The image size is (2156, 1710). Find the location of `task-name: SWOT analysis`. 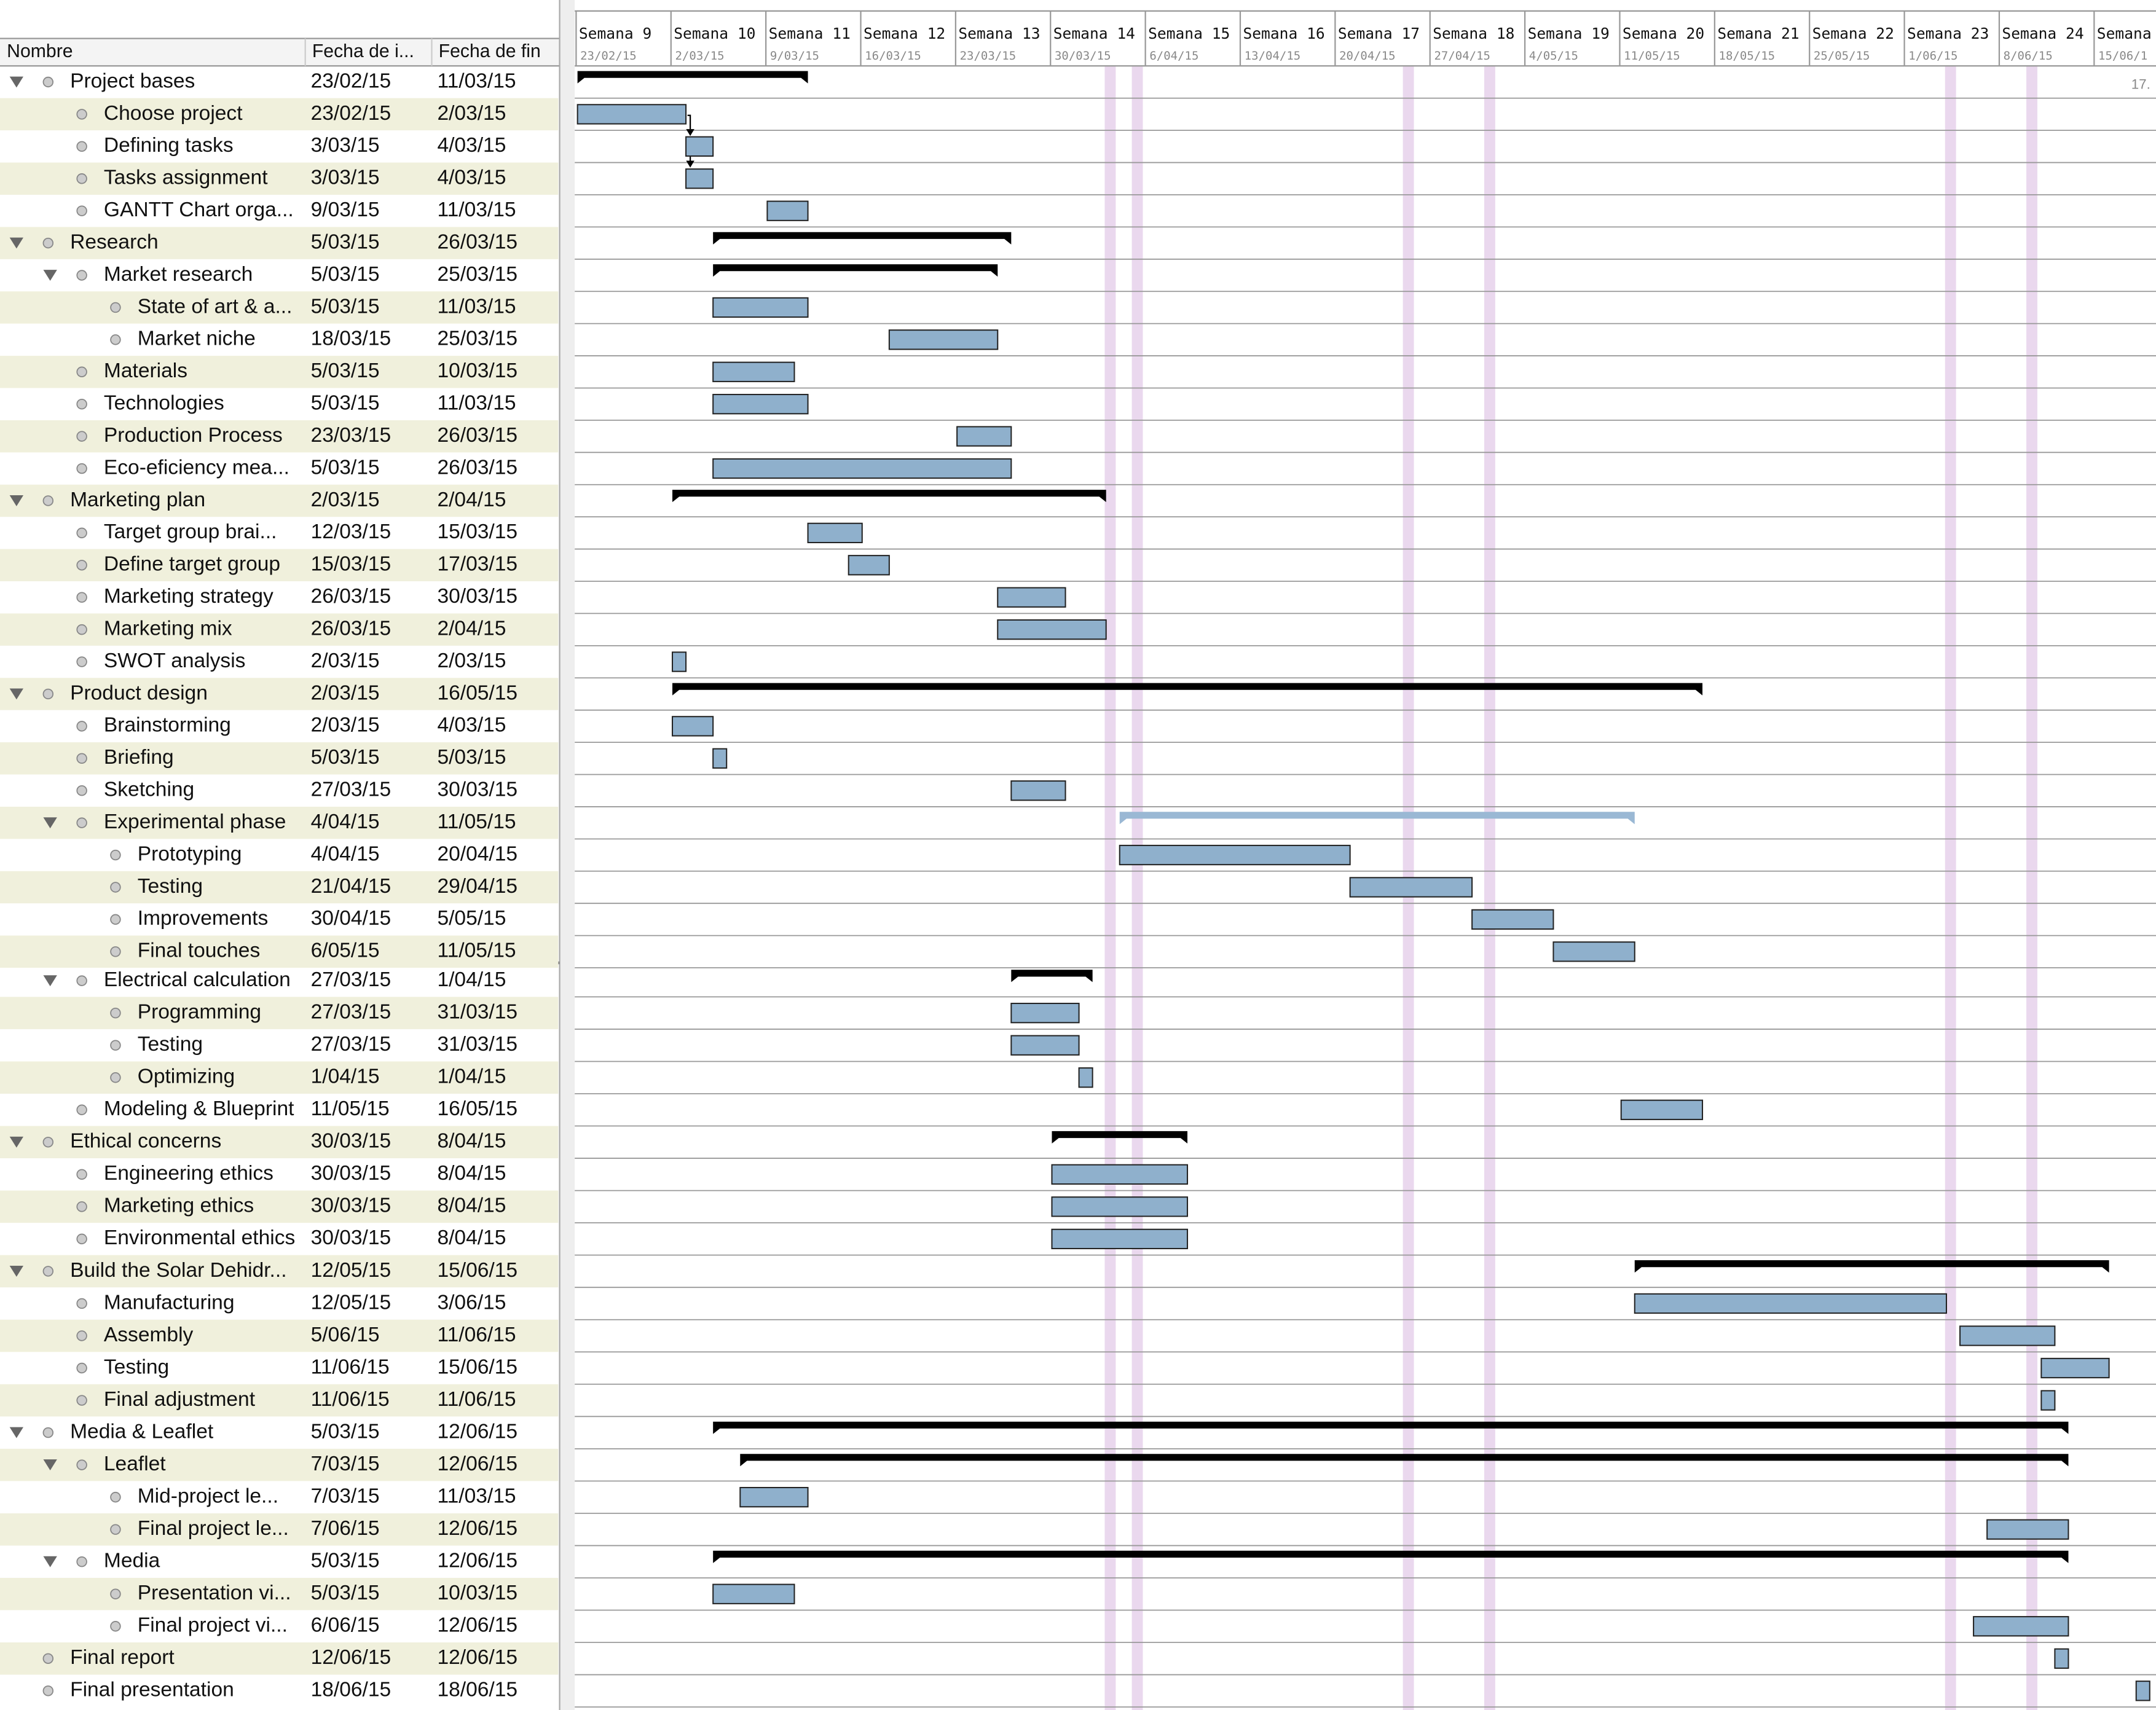

task-name: SWOT analysis is located at coordinates (175, 660).